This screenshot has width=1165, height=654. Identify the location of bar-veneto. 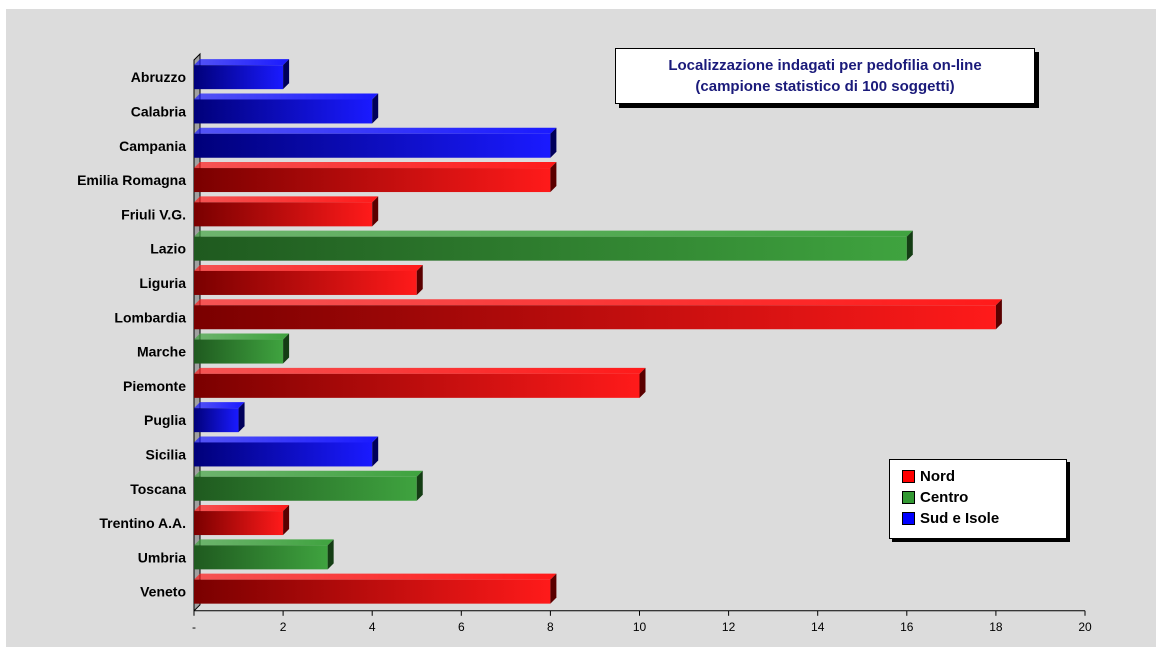
(375, 588).